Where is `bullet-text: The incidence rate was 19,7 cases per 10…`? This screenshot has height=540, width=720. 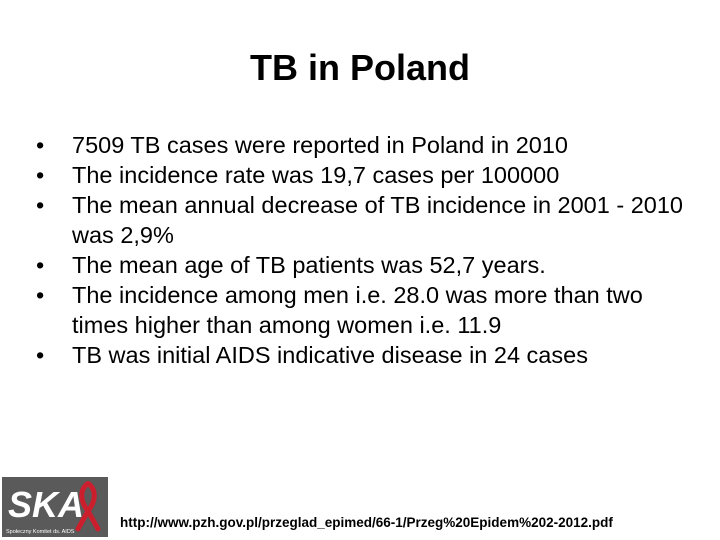 bullet-text: The incidence rate was 19,7 cases per 10… is located at coordinates (316, 175).